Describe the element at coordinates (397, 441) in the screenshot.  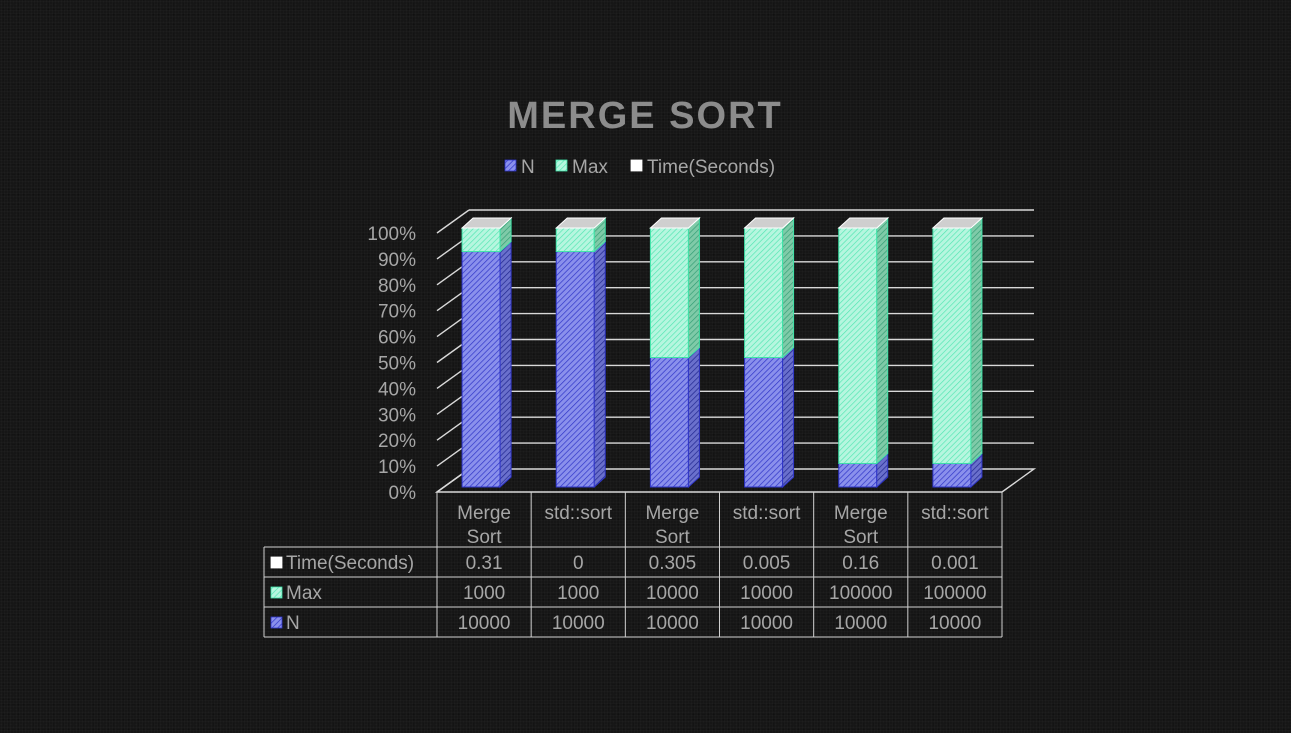
I see `y-tick-label: 20%` at that location.